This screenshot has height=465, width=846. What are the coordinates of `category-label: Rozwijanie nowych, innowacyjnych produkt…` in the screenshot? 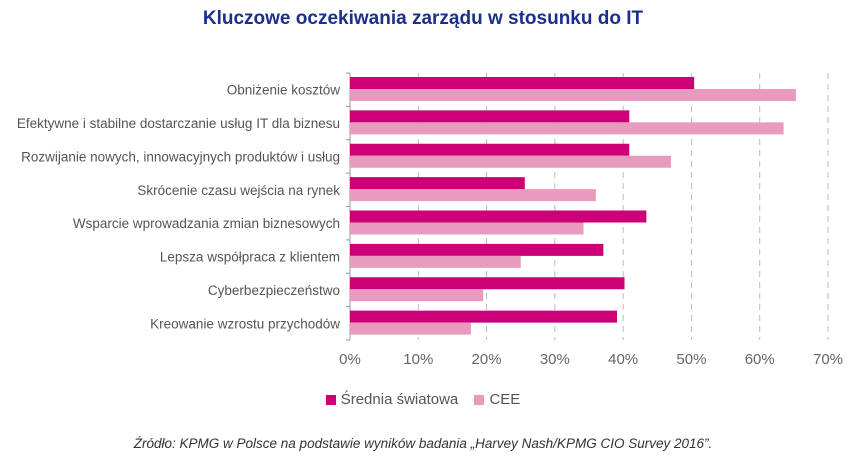 It's located at (180, 156).